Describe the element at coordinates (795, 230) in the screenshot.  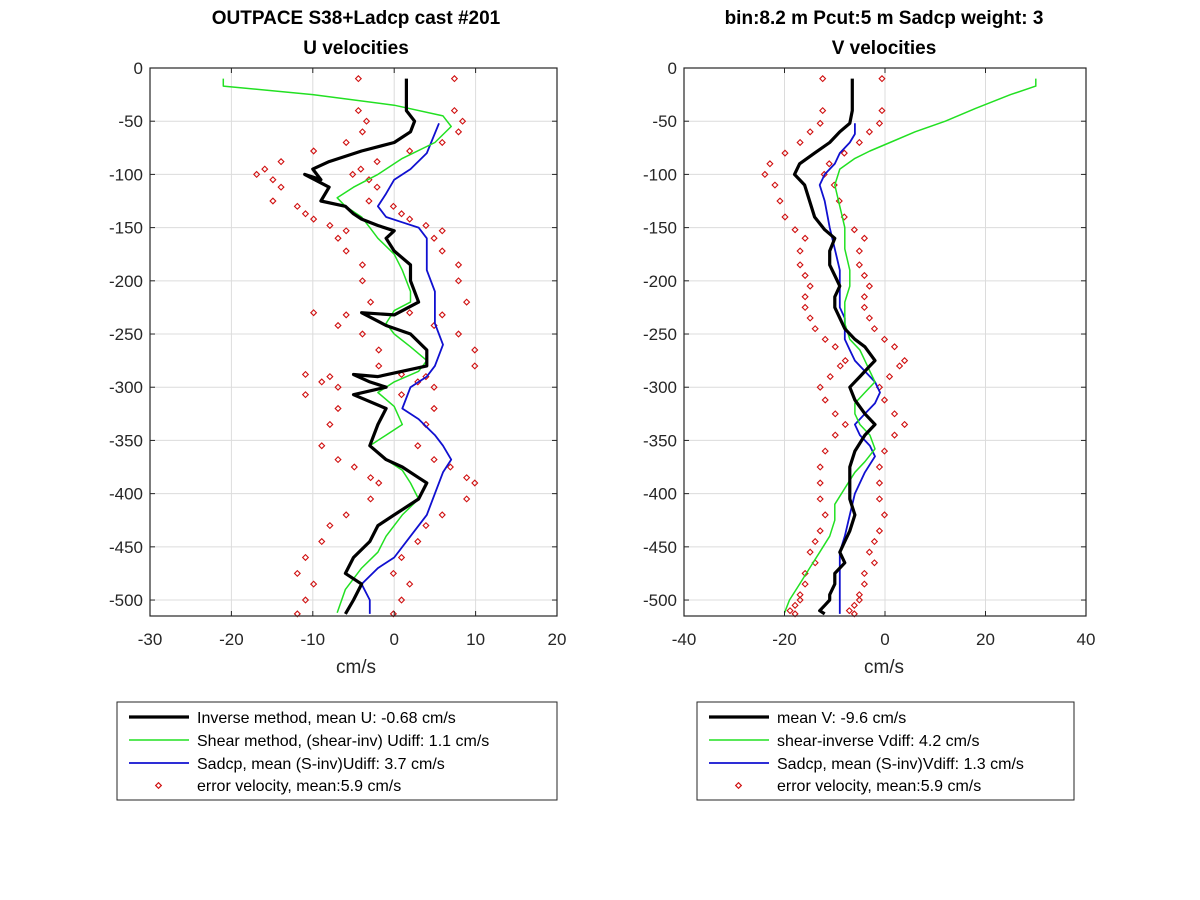
I see `v-error-marker-11-left` at that location.